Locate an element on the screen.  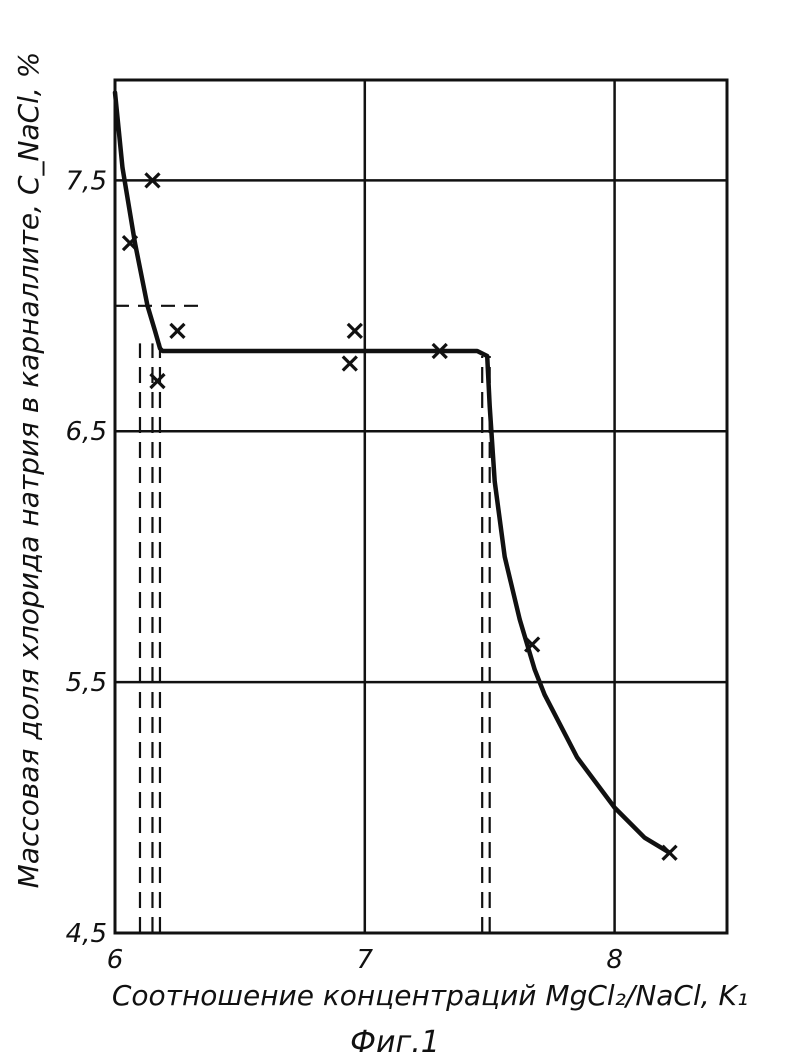
x-tick-label: 8 is located at coordinates (614, 960).